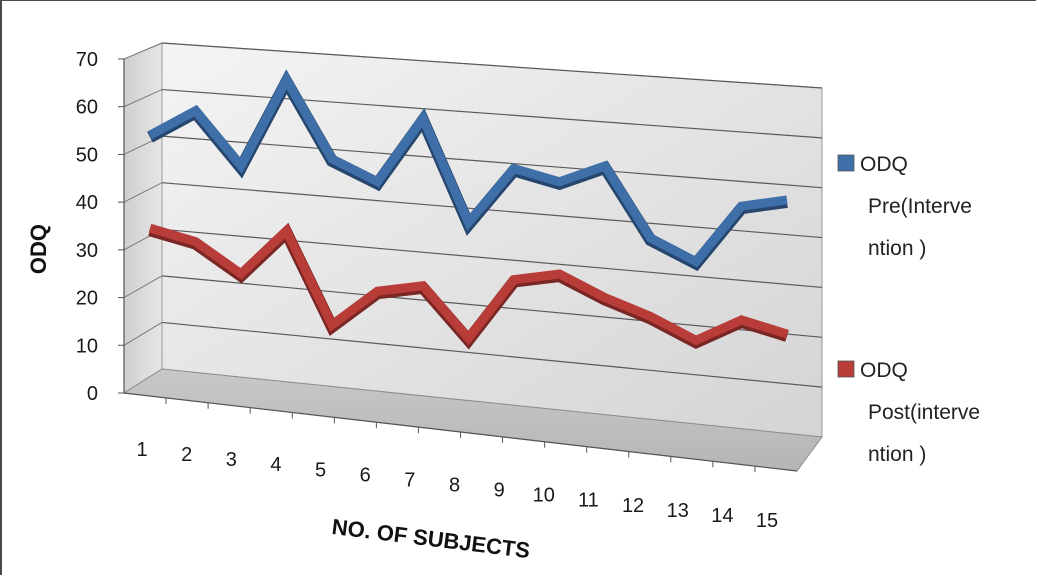 The image size is (1038, 576). What do you see at coordinates (409, 480) in the screenshot?
I see `x-tick-label: 7` at bounding box center [409, 480].